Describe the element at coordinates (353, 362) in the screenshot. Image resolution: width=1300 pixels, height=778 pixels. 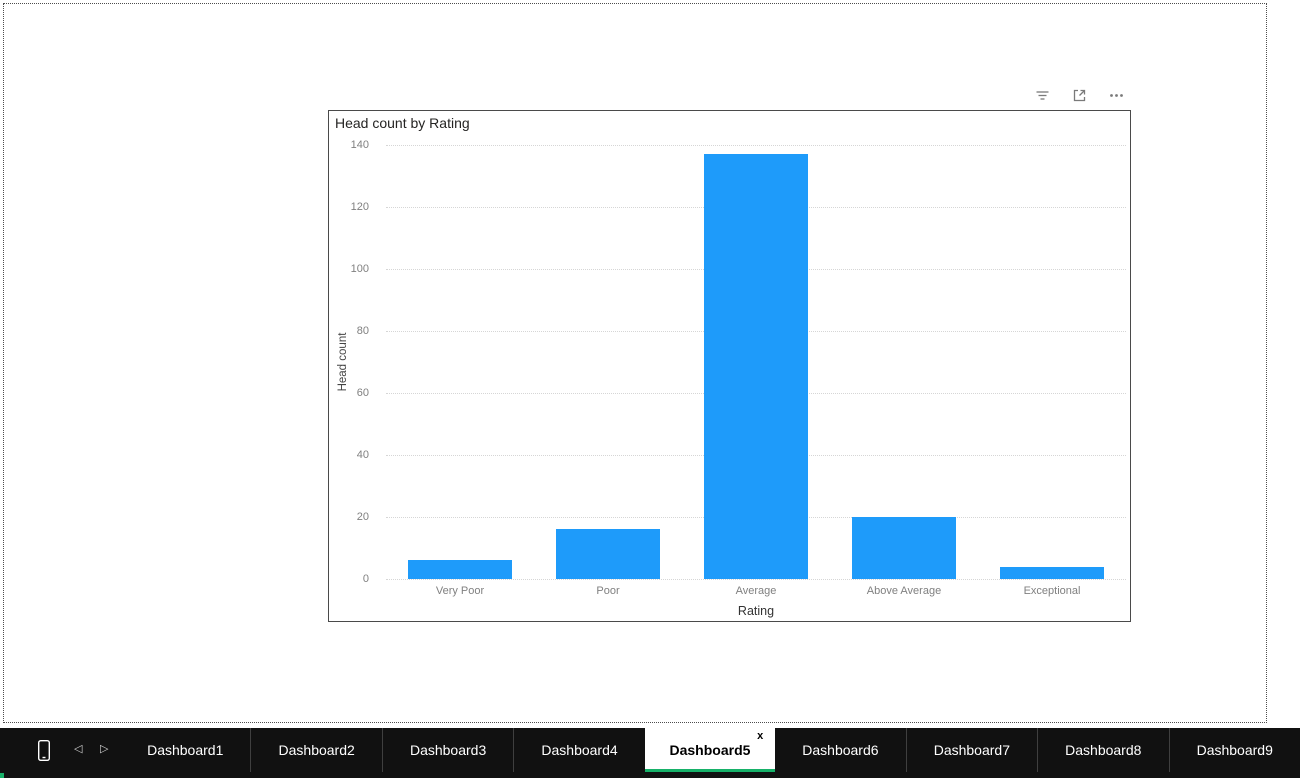
I see `y-axis-ticks: 0 20 40 60 80 100 120 140` at that location.